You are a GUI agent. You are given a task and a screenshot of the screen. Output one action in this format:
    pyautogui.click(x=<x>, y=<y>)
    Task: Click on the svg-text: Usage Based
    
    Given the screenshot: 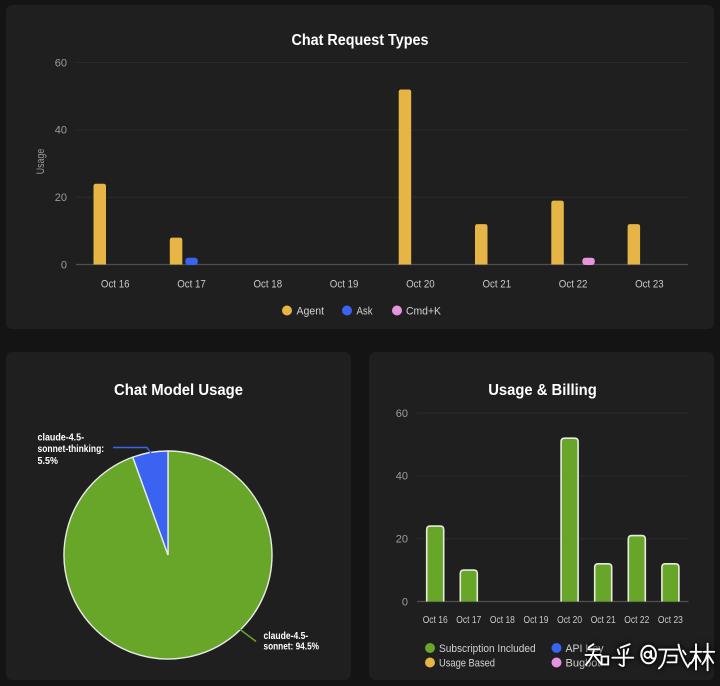 What is the action you would take?
    pyautogui.click(x=467, y=663)
    